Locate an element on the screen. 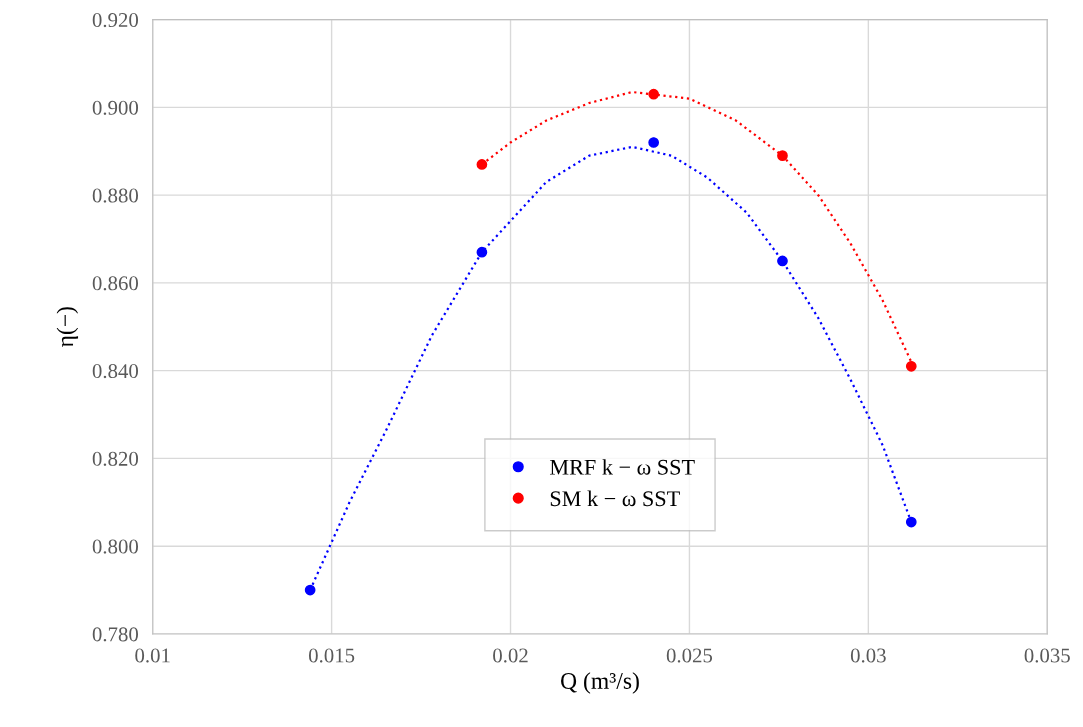  x-tick-label: 0.02 is located at coordinates (510, 655).